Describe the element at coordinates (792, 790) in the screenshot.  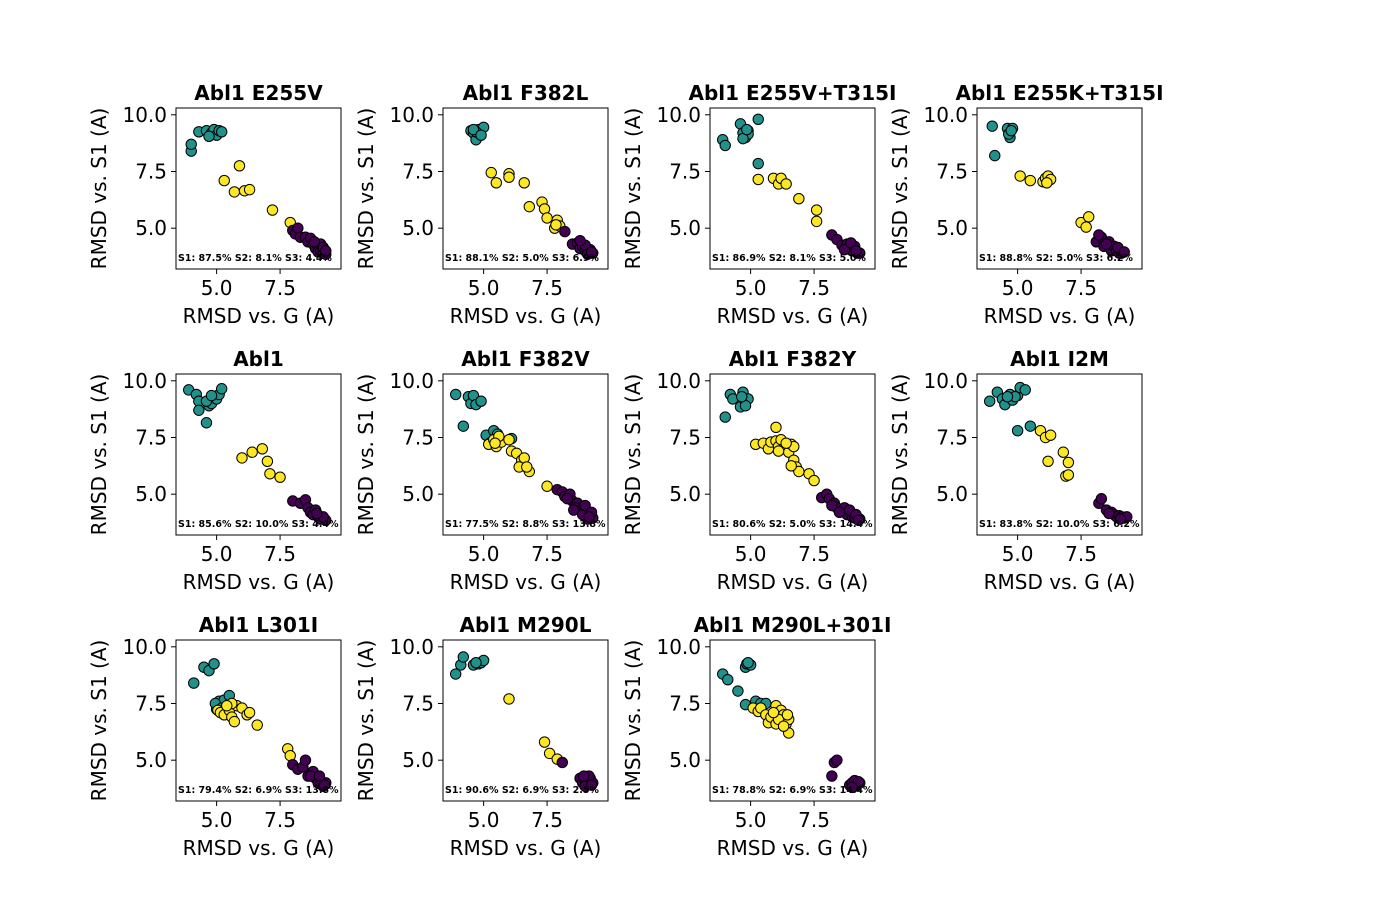
I see `state-percentages-annotation: S1: 78.8% S2: 6.9% S3: 14.4%` at that location.